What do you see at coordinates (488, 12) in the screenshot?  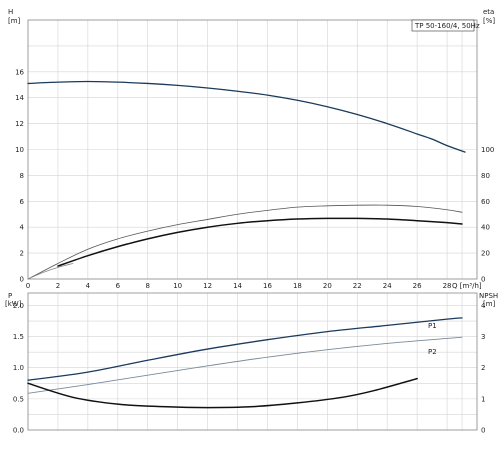 I see `eta-axis-label-top: eta` at bounding box center [488, 12].